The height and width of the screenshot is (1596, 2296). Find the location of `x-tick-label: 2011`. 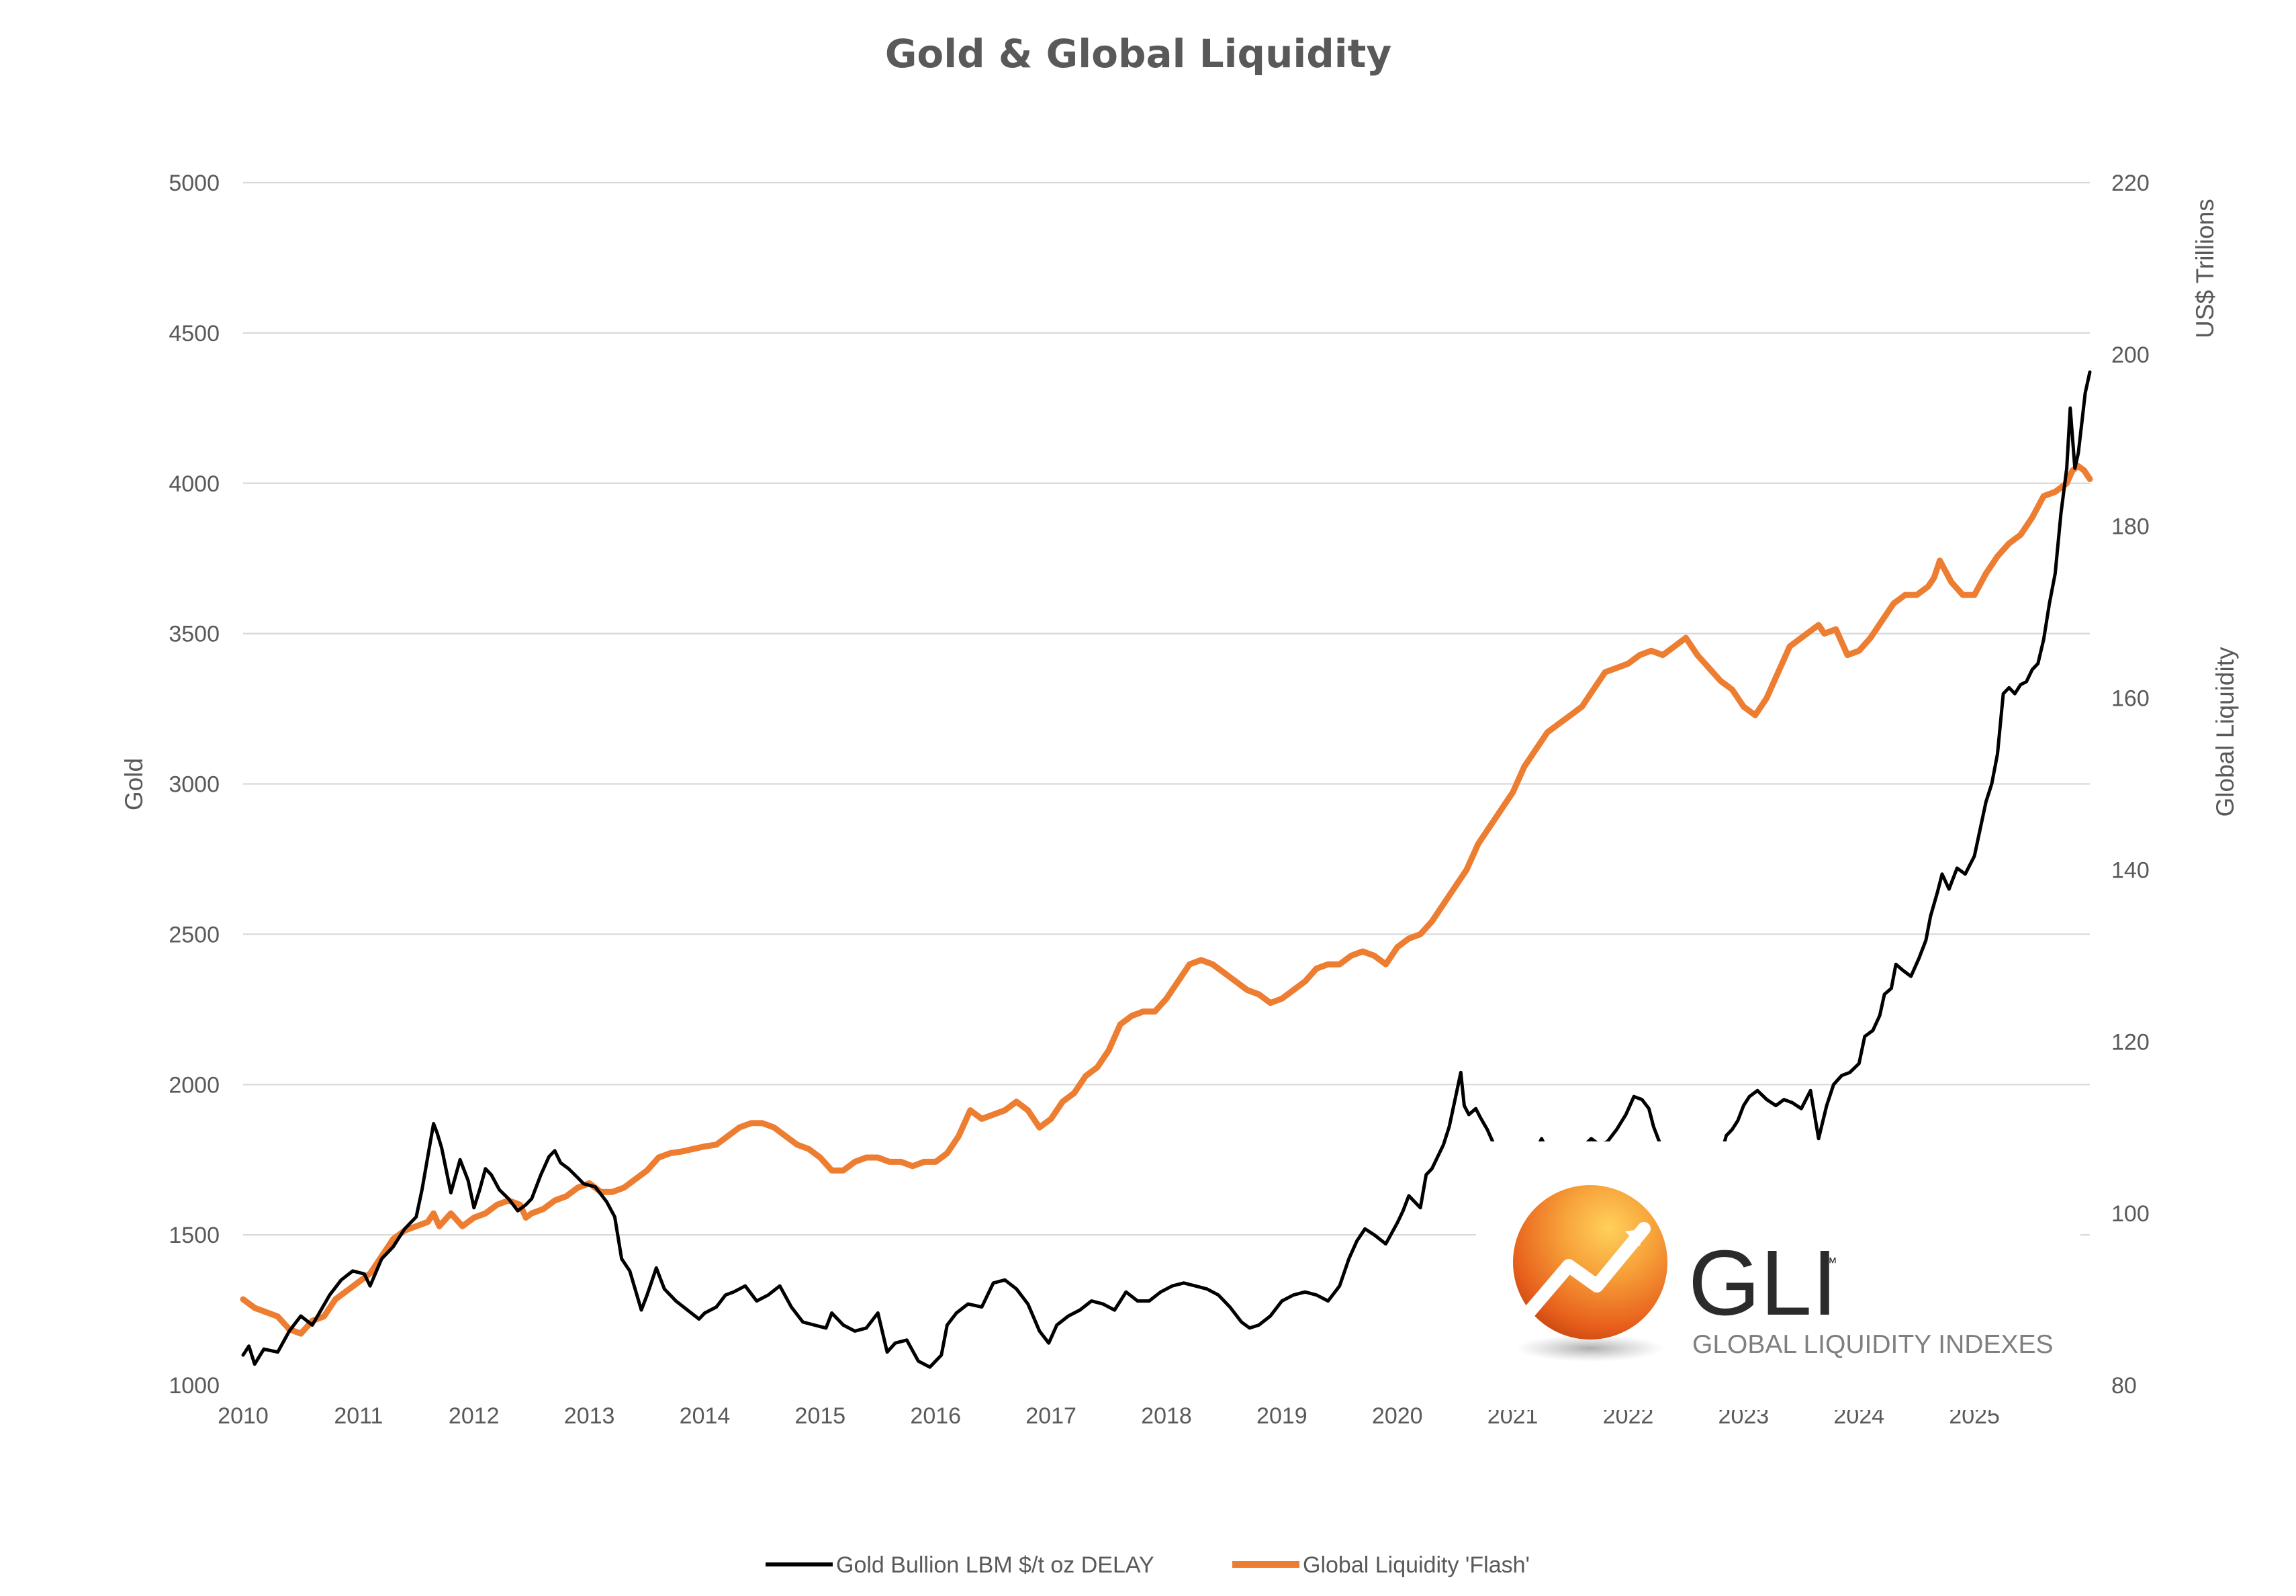

x-tick-label: 2011 is located at coordinates (358, 1416).